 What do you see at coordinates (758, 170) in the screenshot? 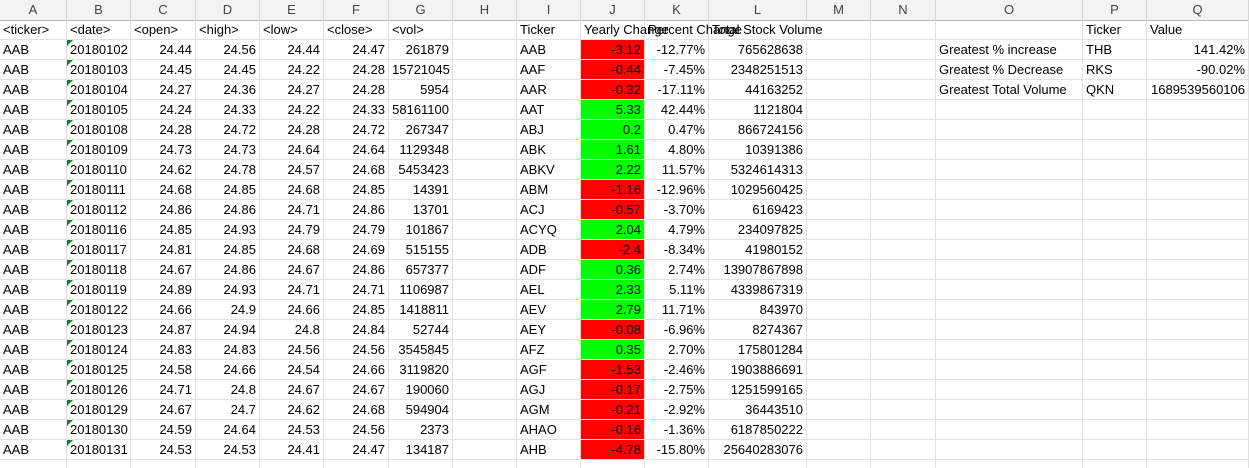
I see `total-volume-cell: 5324614313` at bounding box center [758, 170].